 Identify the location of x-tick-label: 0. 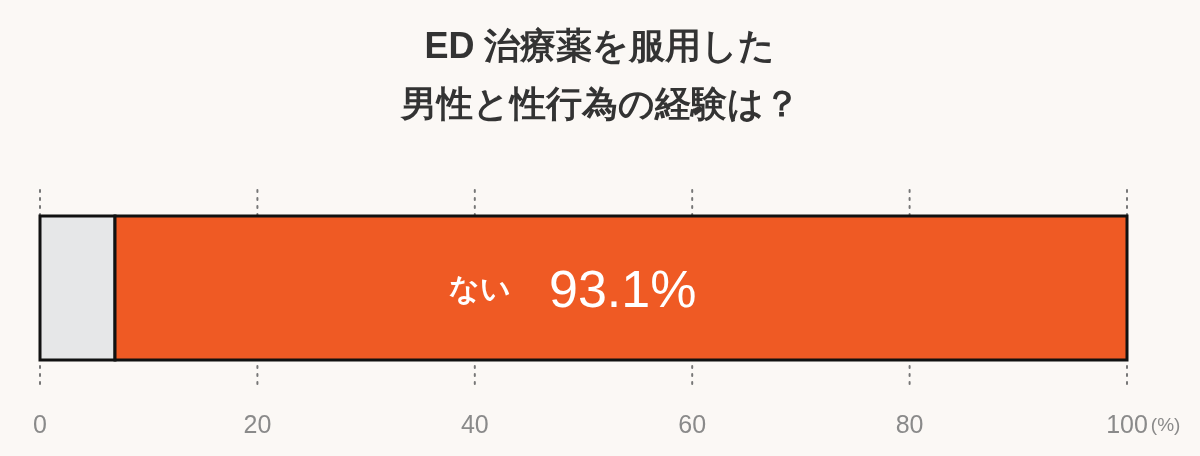
(40, 424).